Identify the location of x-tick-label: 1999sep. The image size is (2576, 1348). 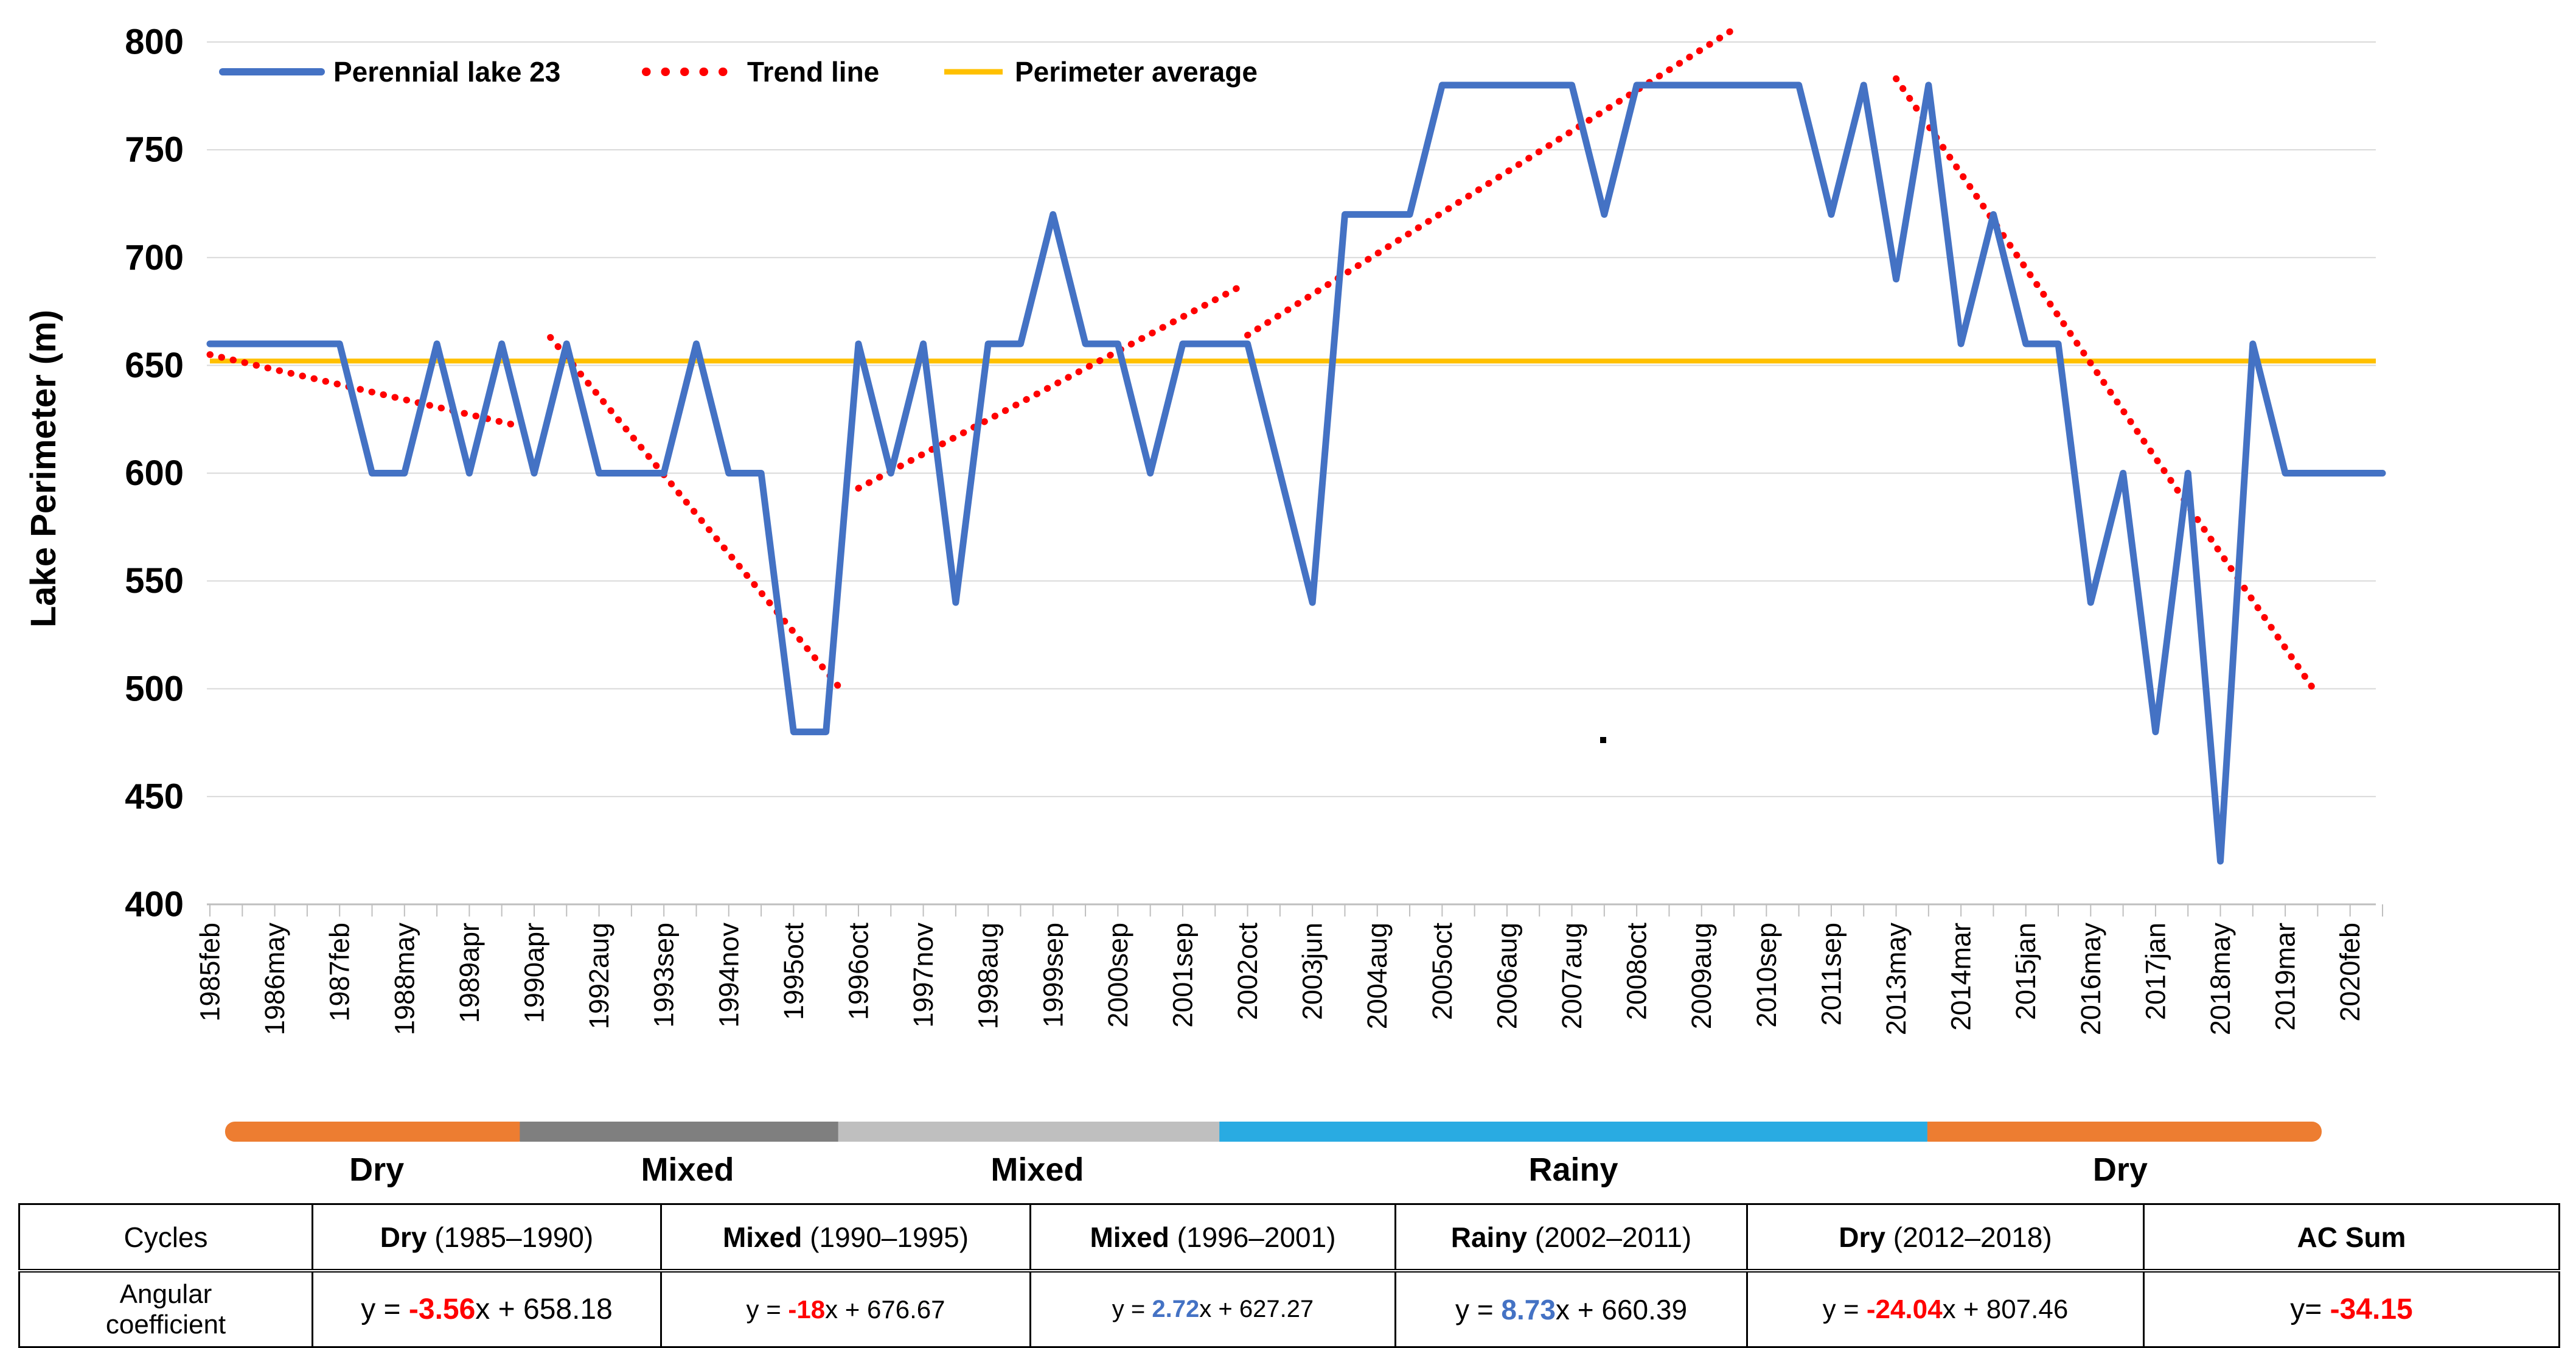
(1052, 975).